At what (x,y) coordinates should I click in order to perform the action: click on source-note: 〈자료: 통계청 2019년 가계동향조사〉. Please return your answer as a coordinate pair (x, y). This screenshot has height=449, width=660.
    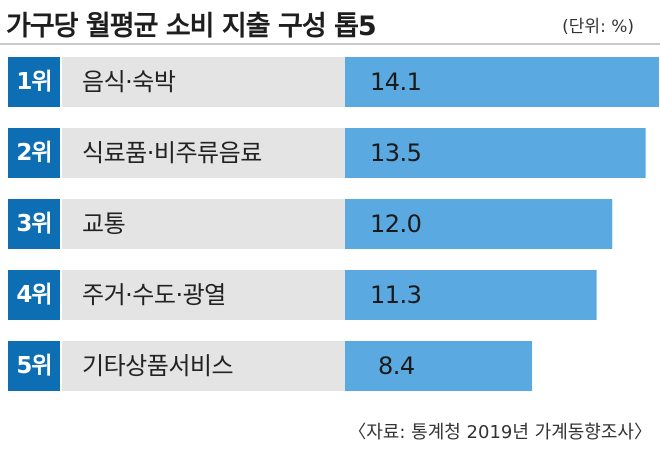
    Looking at the image, I should click on (500, 432).